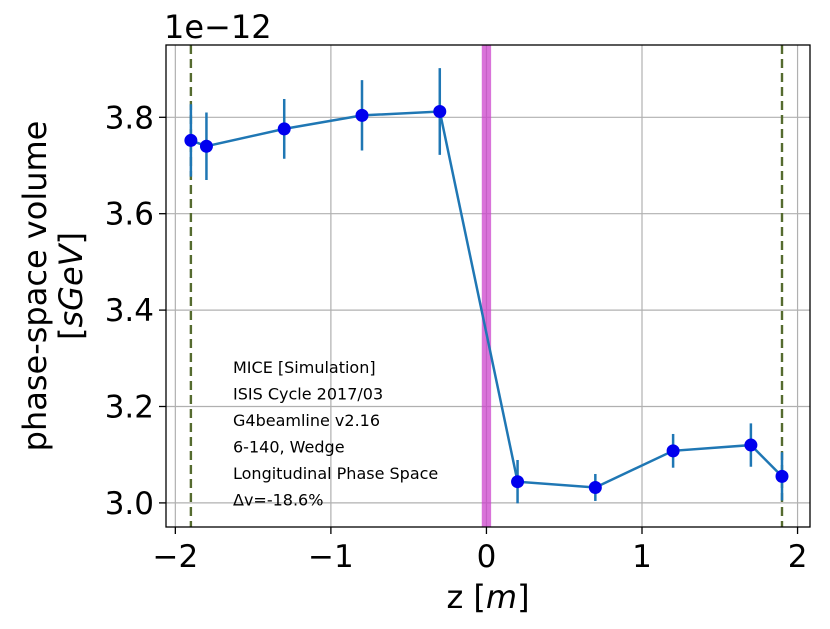 This screenshot has width=830, height=629. I want to click on vertical-band, so click(486, 286).